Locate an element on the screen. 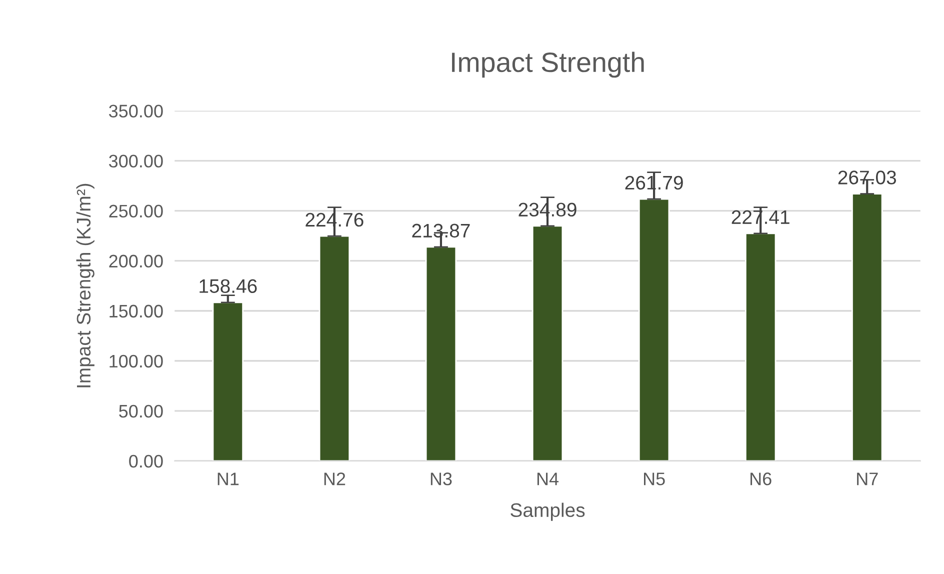  x-tick-label: N4 is located at coordinates (548, 479).